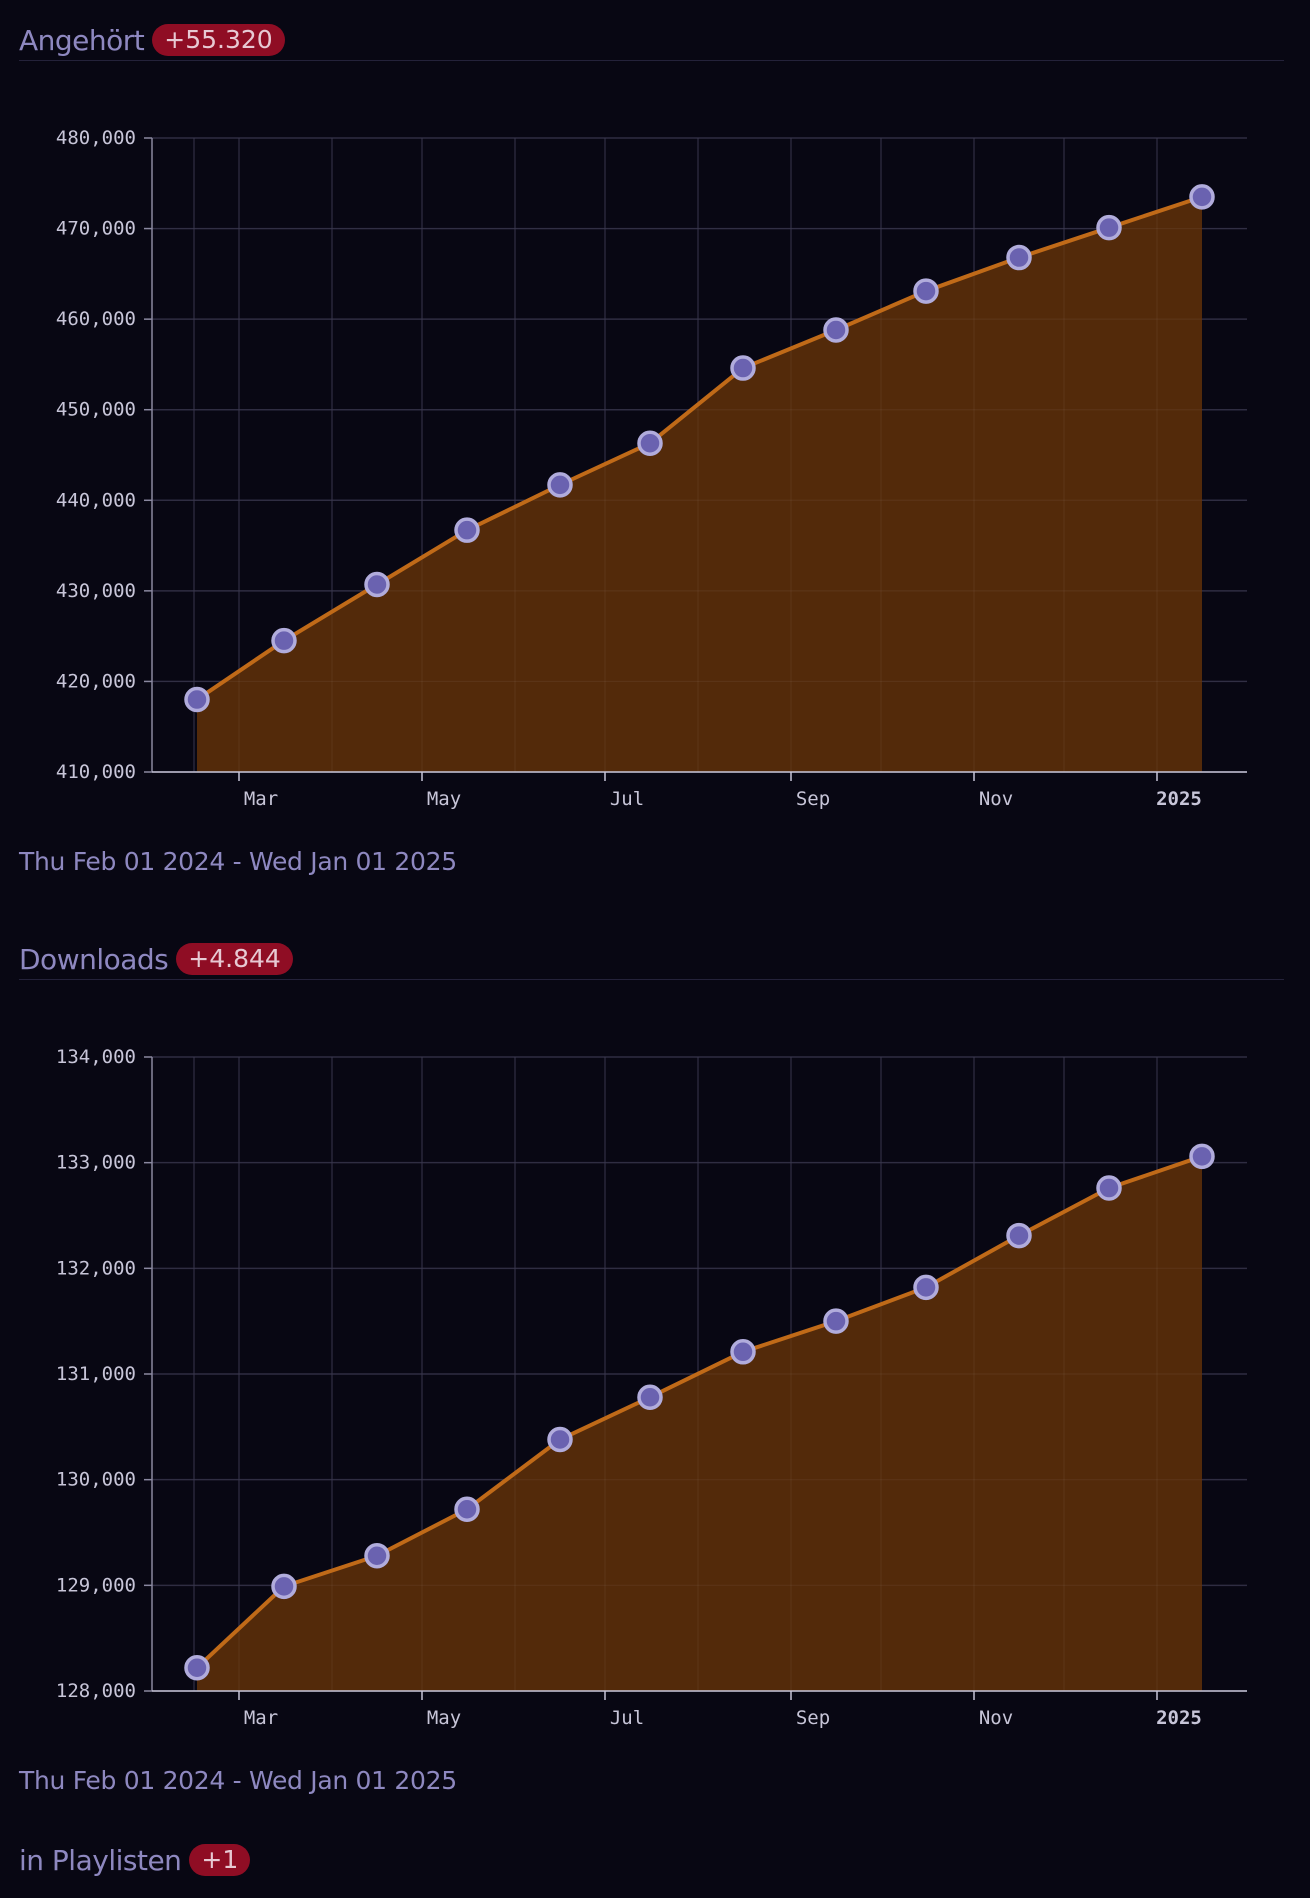  I want to click on y-tick-label: 430,000, so click(96, 591).